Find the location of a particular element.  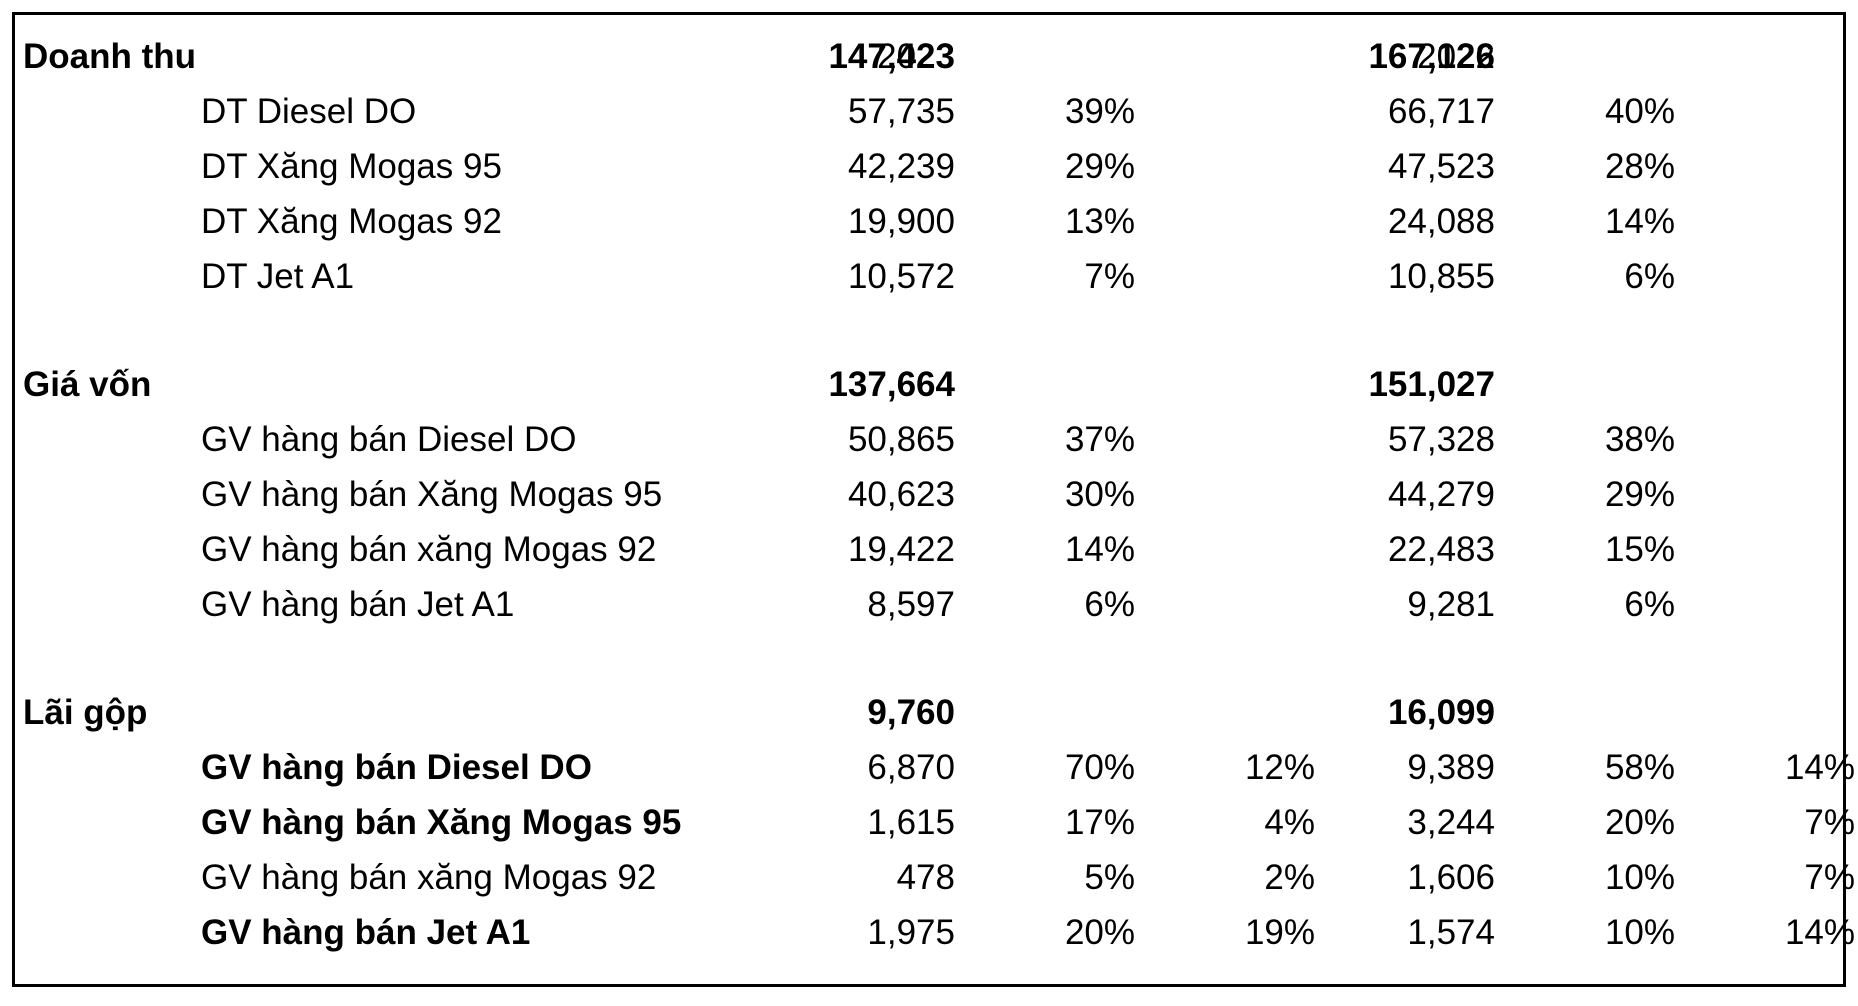

value-2023: 147,423 is located at coordinates (891, 56).